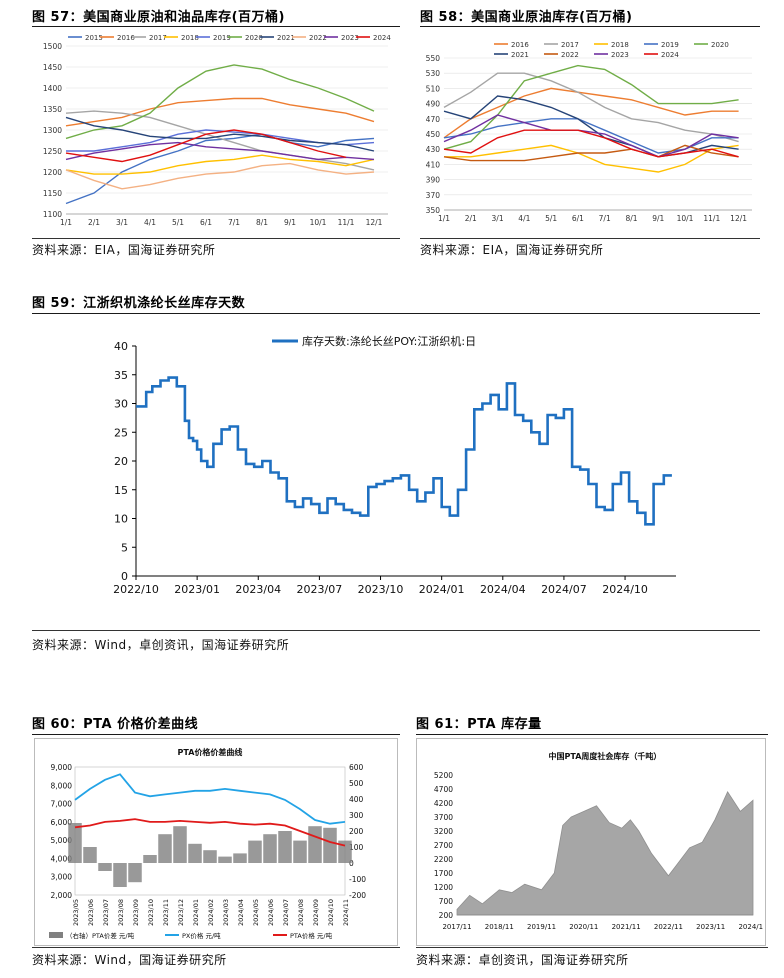  I want to click on legend-label-2024: 2024, so click(382, 38).